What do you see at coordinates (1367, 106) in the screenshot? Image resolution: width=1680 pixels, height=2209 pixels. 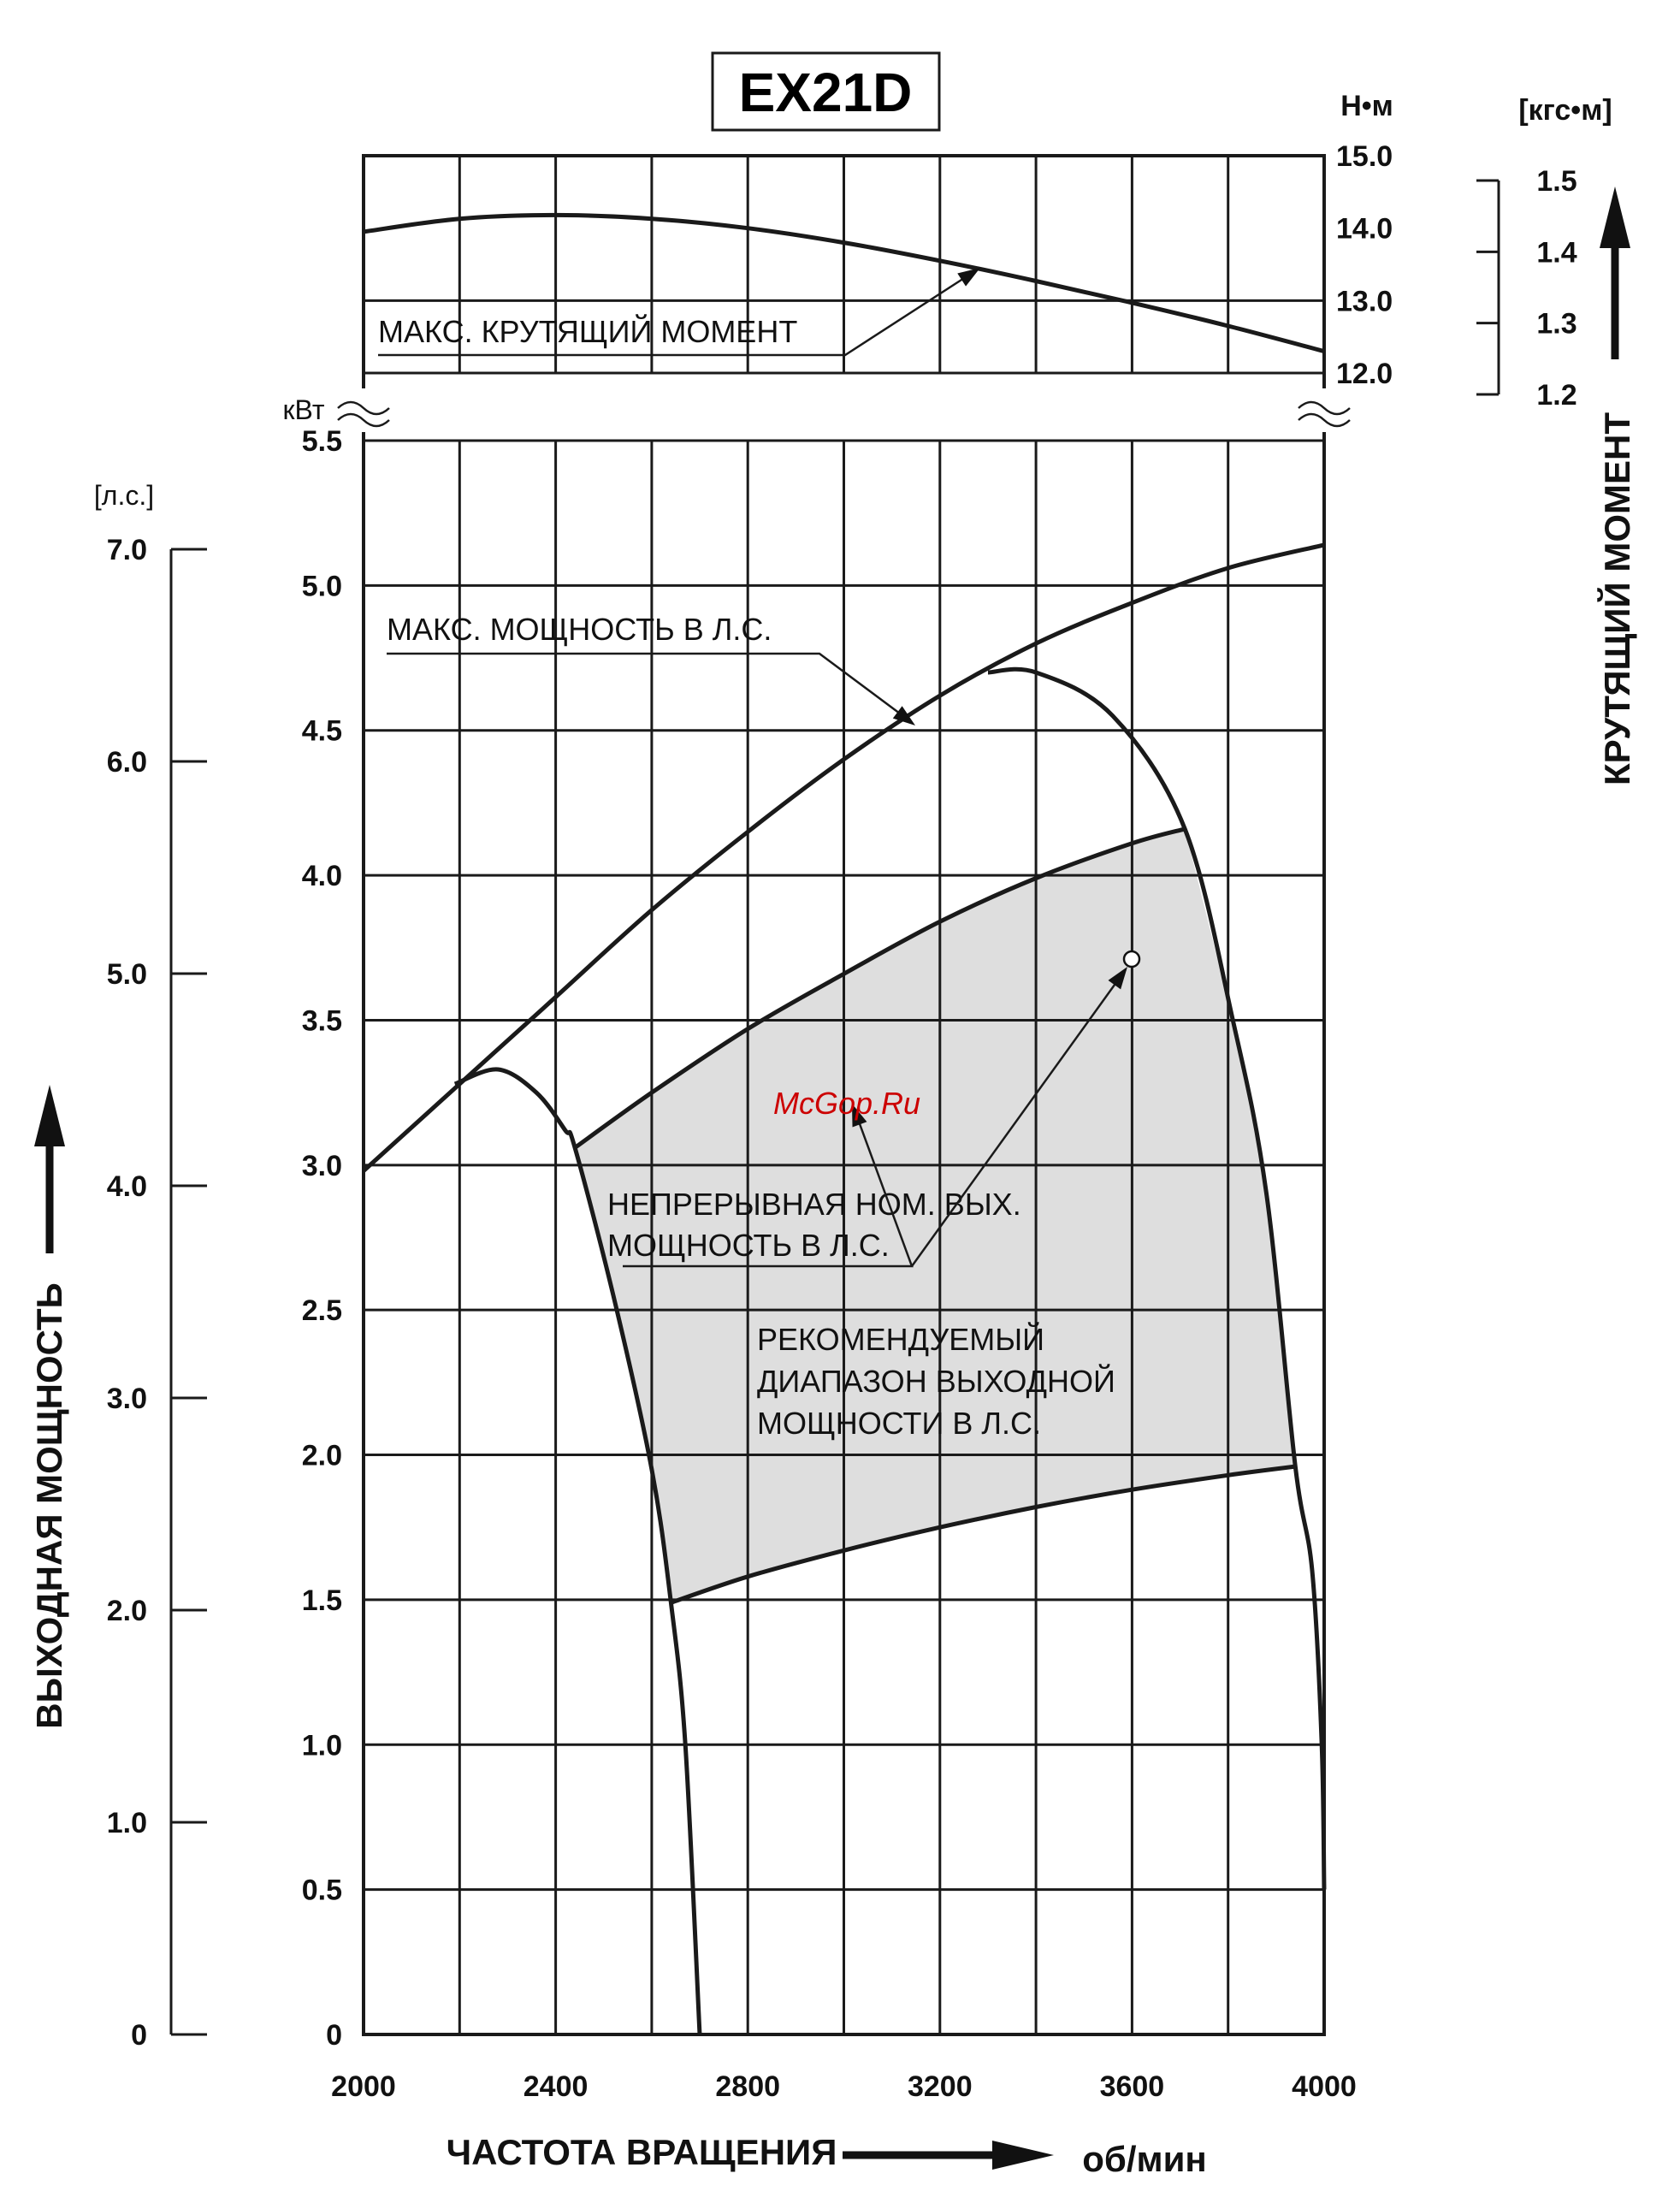 I see `torque-nm-unit: Н•м` at bounding box center [1367, 106].